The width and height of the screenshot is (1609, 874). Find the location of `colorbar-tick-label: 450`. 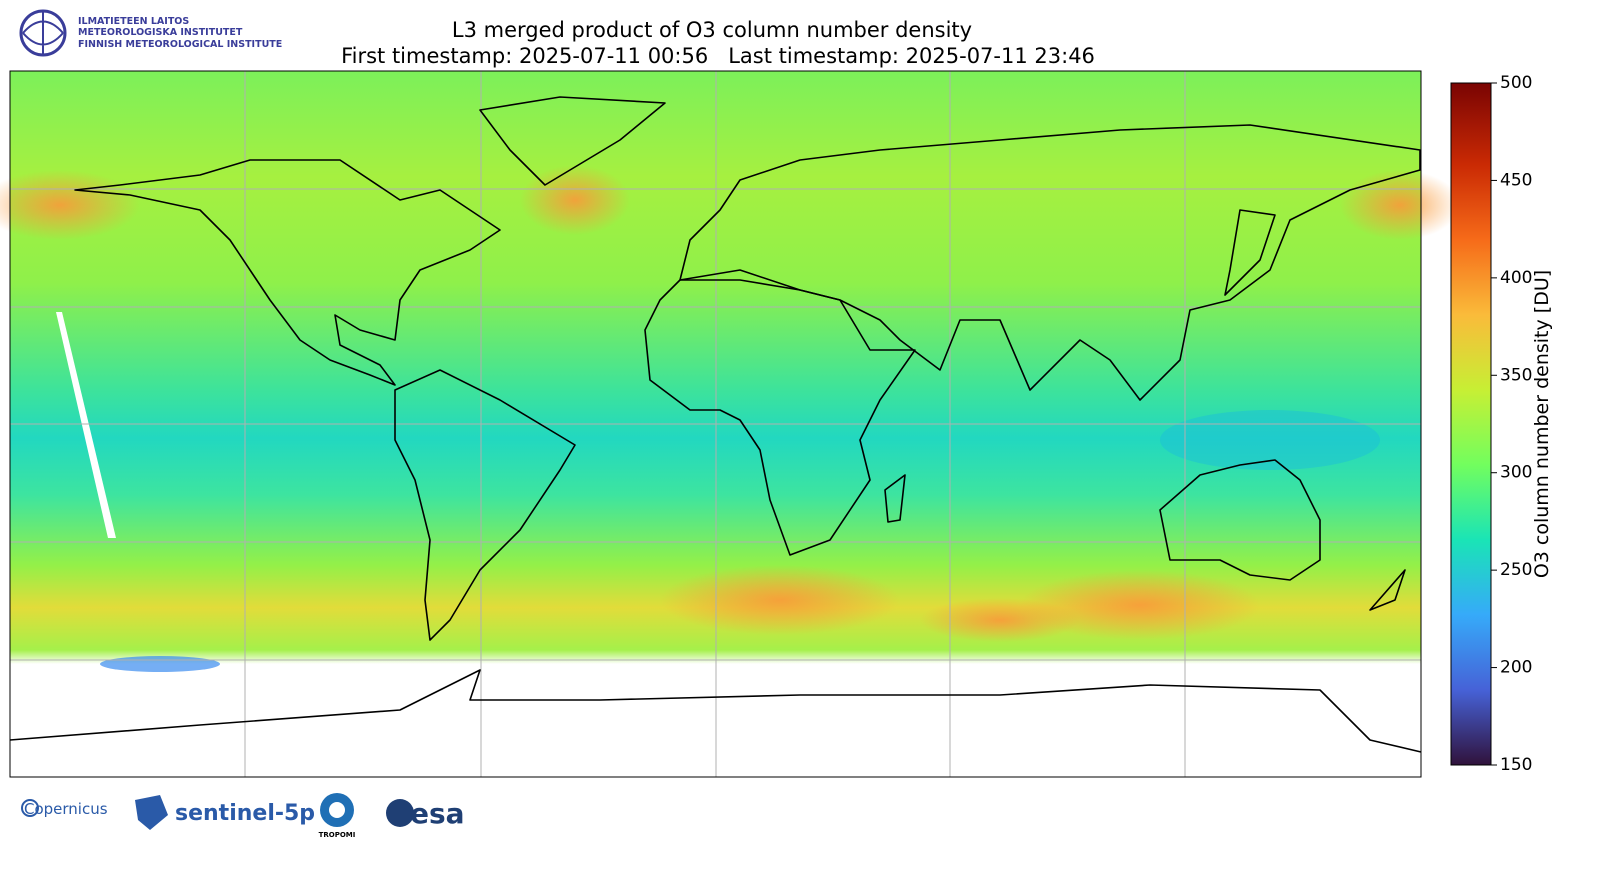

colorbar-tick-label: 450 is located at coordinates (1516, 180).